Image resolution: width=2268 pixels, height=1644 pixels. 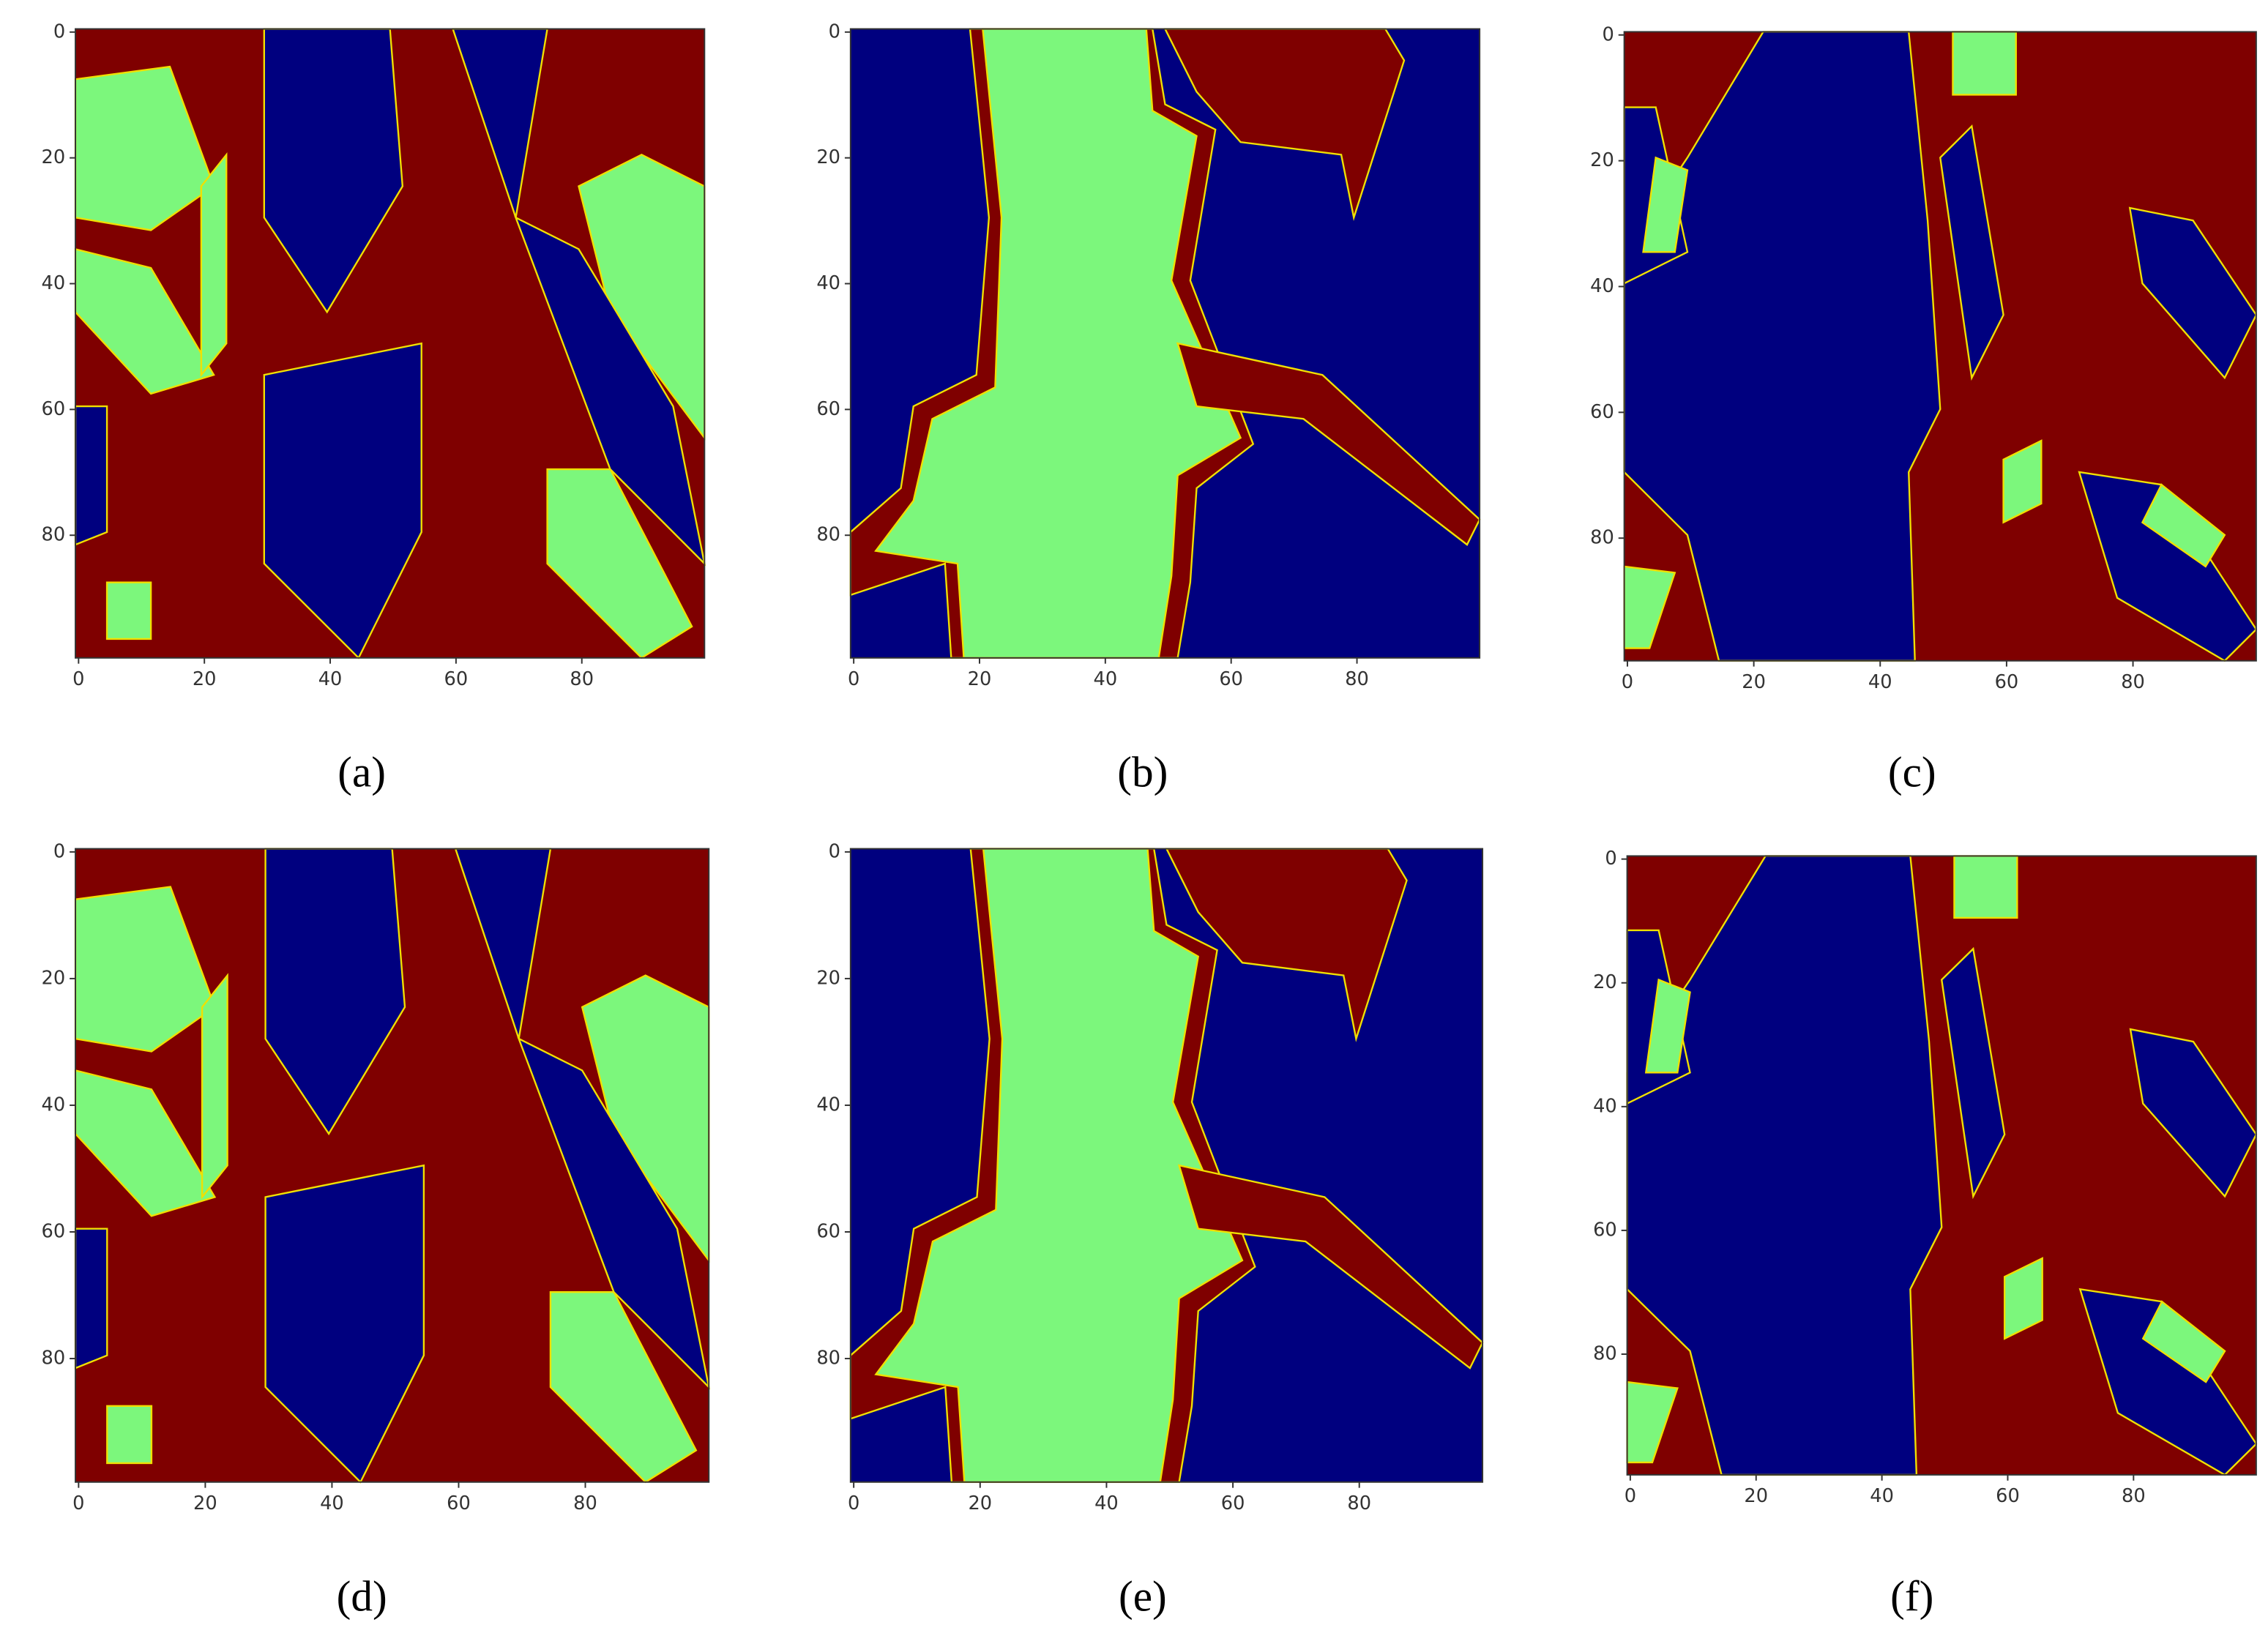 What do you see at coordinates (1912, 771) in the screenshot?
I see `panel-caption: (c)` at bounding box center [1912, 771].